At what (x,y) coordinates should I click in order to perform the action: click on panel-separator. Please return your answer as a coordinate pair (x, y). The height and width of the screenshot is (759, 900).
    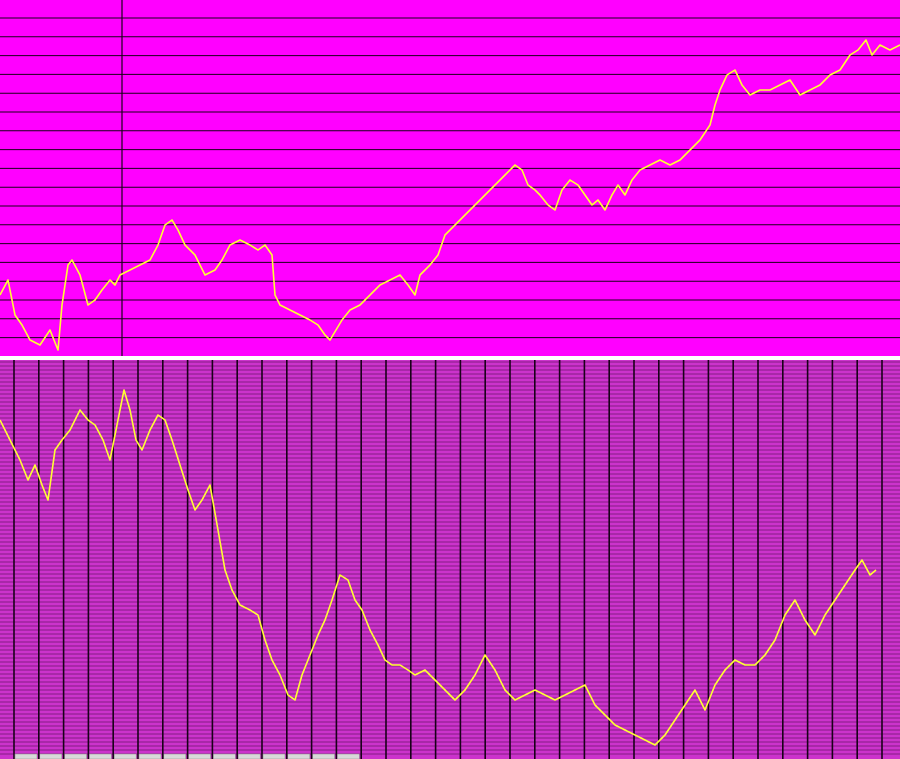
    Looking at the image, I should click on (450, 358).